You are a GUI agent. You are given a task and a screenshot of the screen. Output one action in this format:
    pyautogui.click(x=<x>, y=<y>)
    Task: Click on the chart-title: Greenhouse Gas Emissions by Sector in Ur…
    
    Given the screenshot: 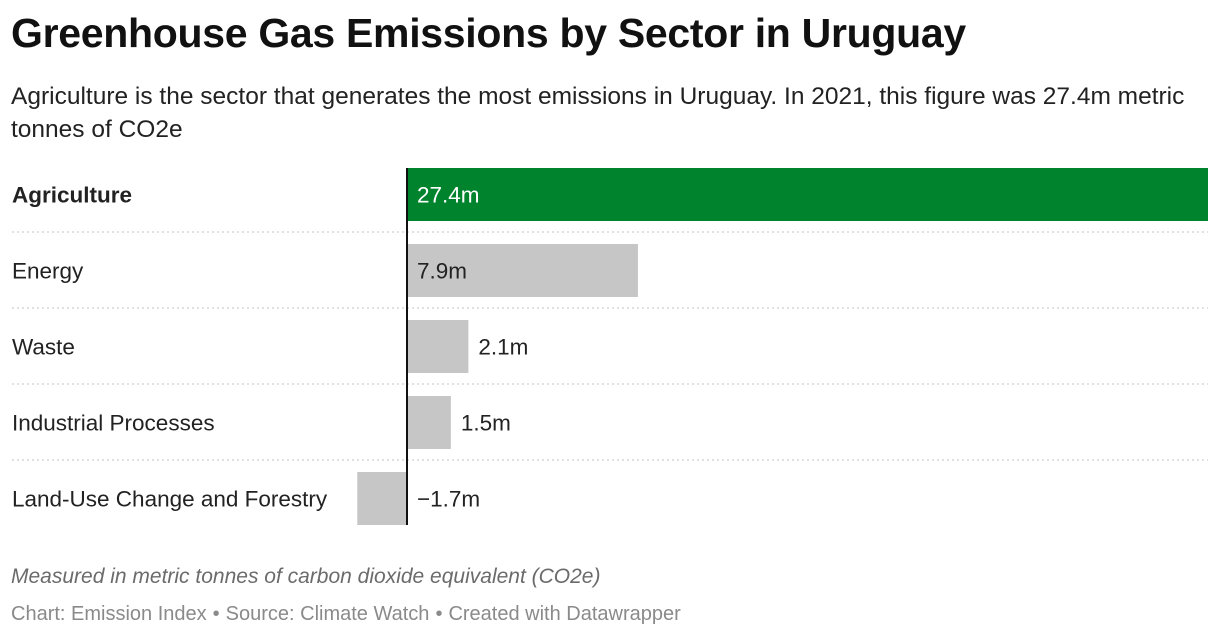 What is the action you would take?
    pyautogui.click(x=488, y=33)
    